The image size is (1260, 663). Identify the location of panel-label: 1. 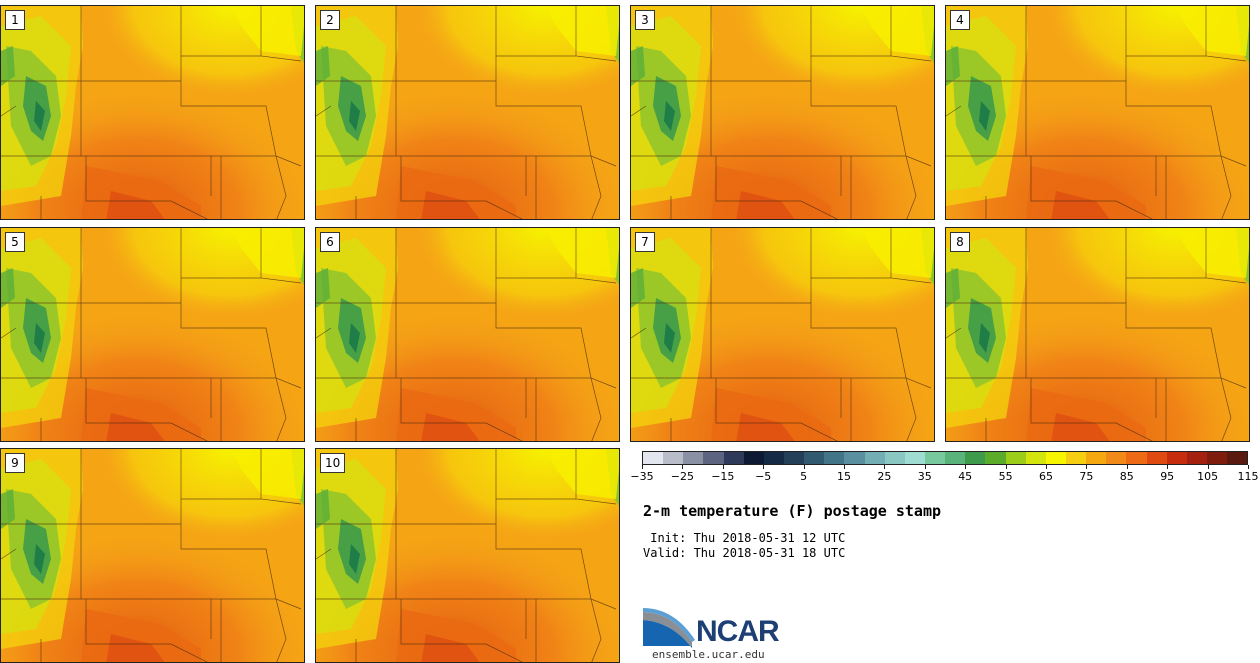
(15, 20).